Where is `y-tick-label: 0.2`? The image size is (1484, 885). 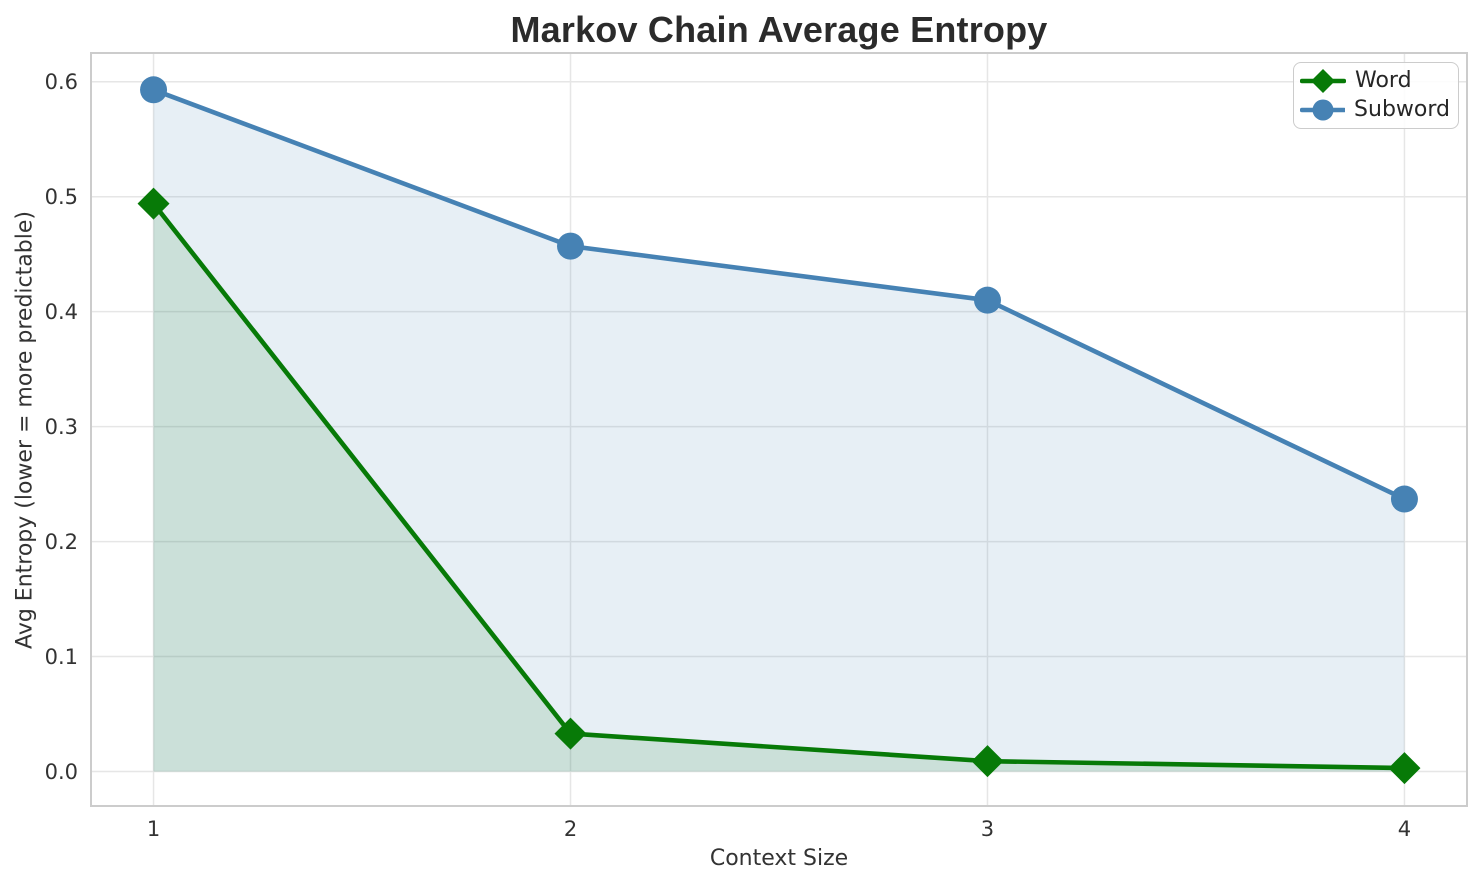
y-tick-label: 0.2 is located at coordinates (61, 542).